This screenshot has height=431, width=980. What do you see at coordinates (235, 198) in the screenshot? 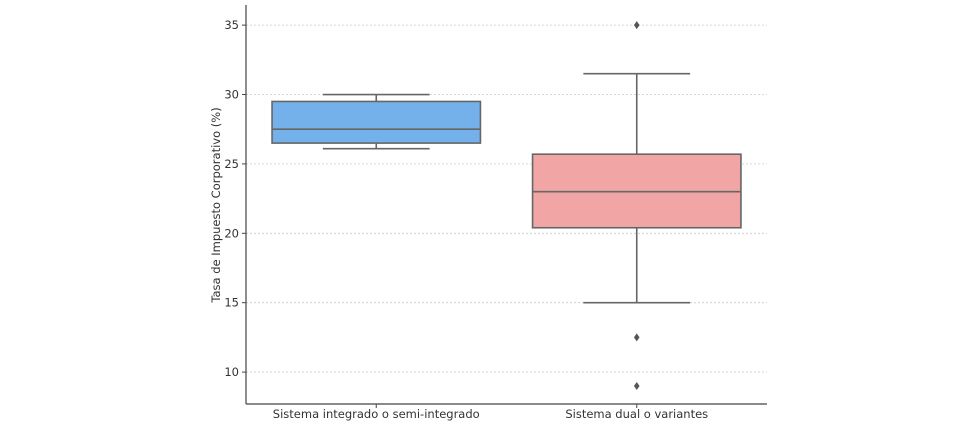
I see `y-axis-ticks: 10 15 20 25 30 35` at bounding box center [235, 198].